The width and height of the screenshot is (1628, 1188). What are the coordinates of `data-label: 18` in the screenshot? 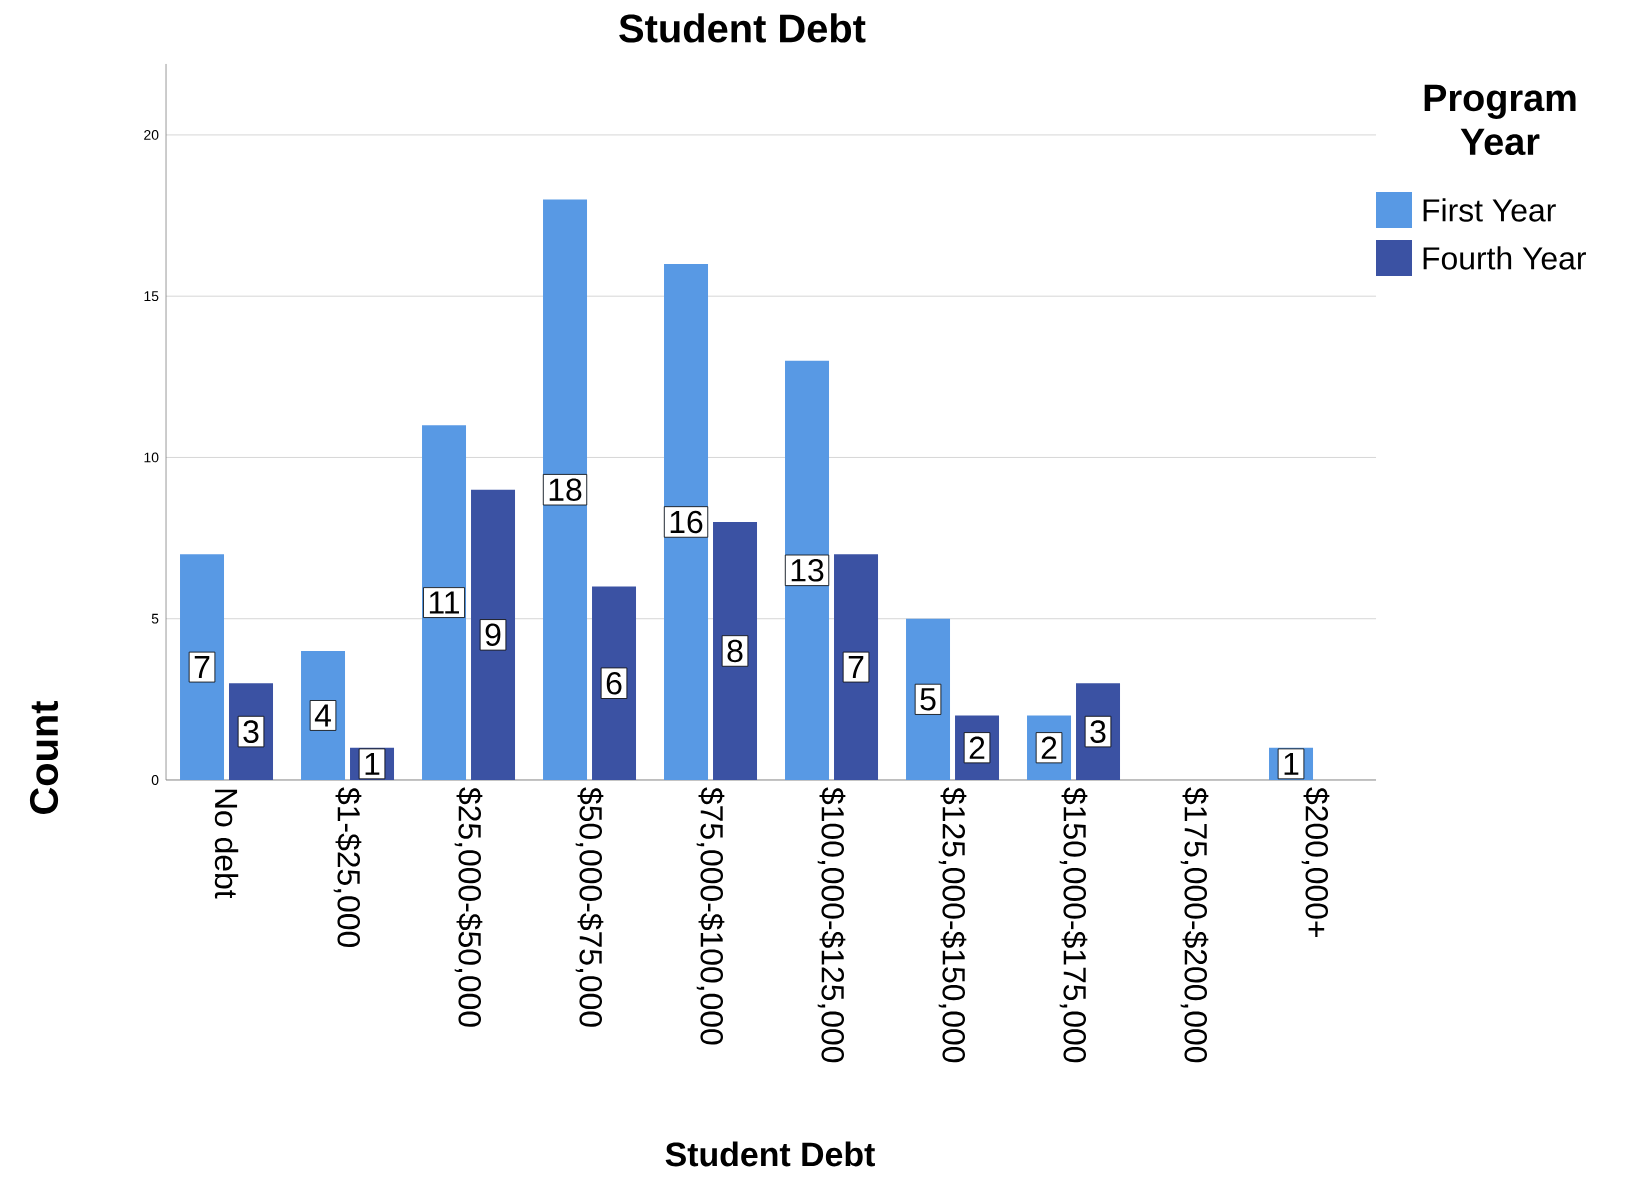 It's located at (565, 489).